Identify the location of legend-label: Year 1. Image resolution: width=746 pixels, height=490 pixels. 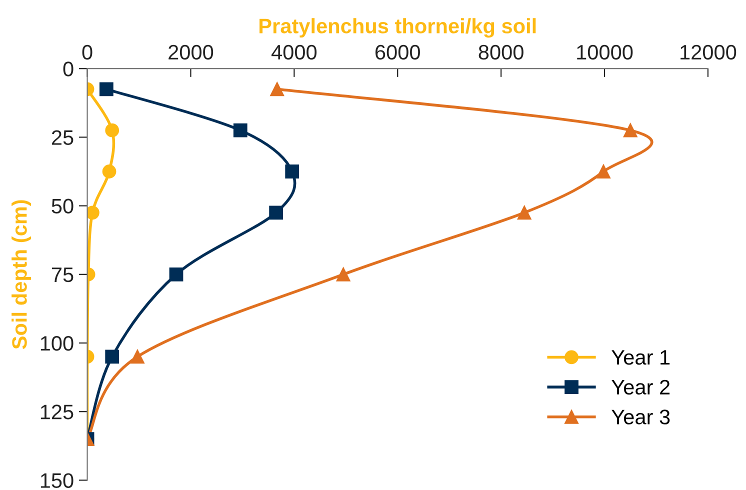
(641, 357).